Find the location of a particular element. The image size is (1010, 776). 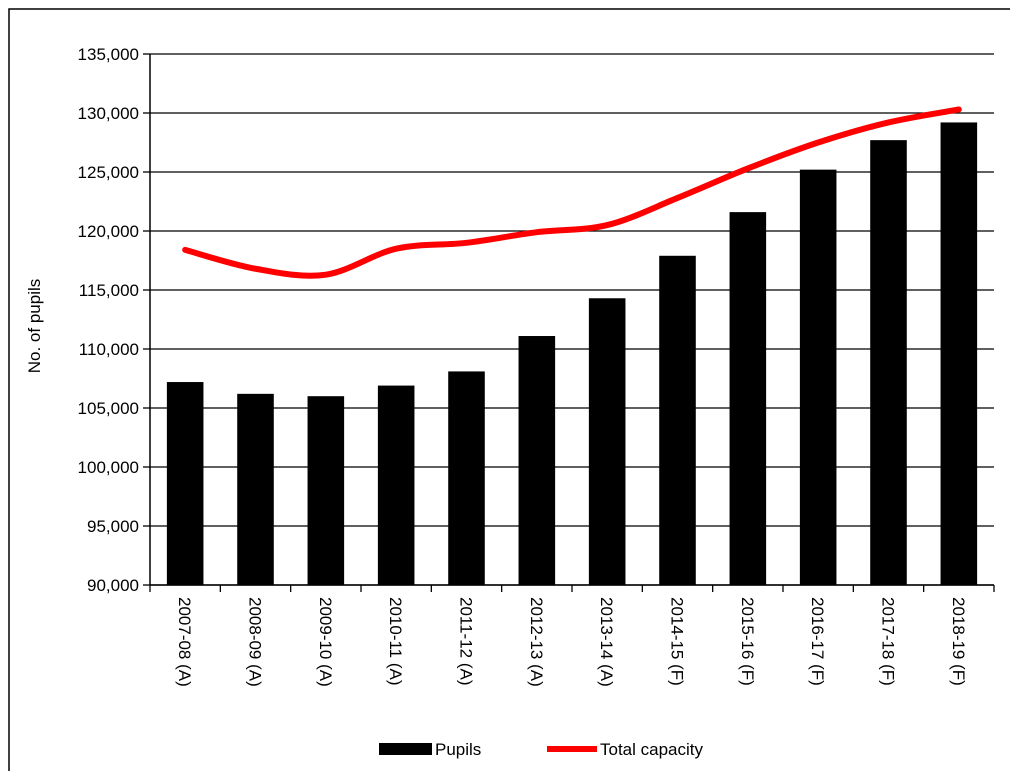

legend-swatch-pupils is located at coordinates (405, 749).